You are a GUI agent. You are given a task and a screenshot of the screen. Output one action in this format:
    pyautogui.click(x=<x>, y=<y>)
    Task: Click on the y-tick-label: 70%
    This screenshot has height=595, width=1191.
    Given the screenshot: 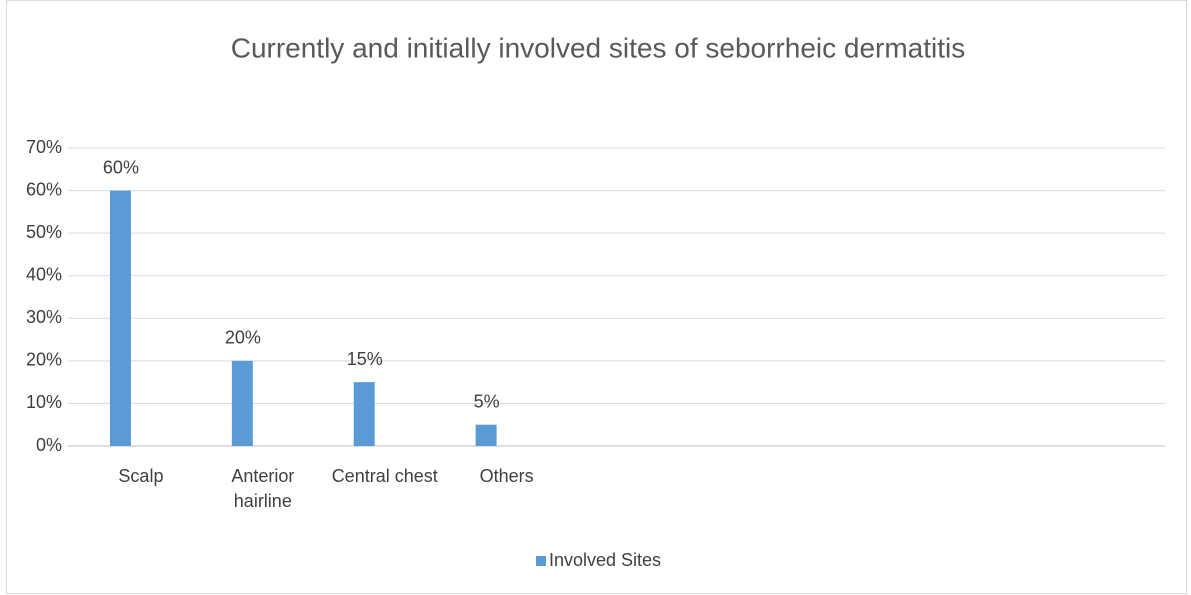 What is the action you would take?
    pyautogui.click(x=44, y=147)
    